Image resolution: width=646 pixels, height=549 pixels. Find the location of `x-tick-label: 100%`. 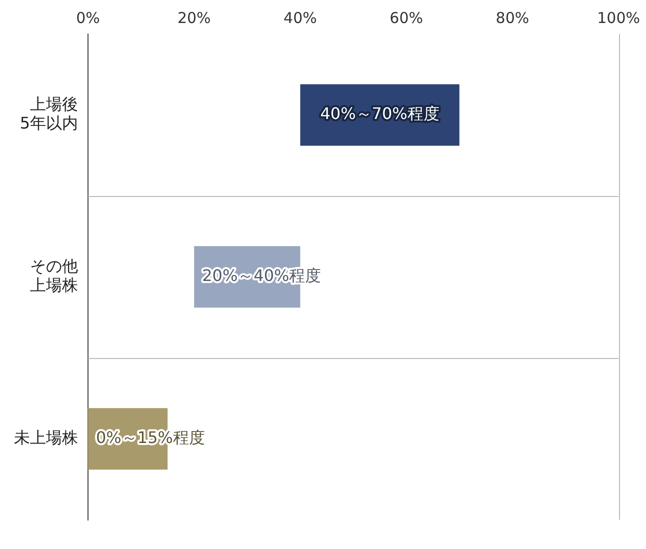

x-tick-label: 100% is located at coordinates (618, 17).